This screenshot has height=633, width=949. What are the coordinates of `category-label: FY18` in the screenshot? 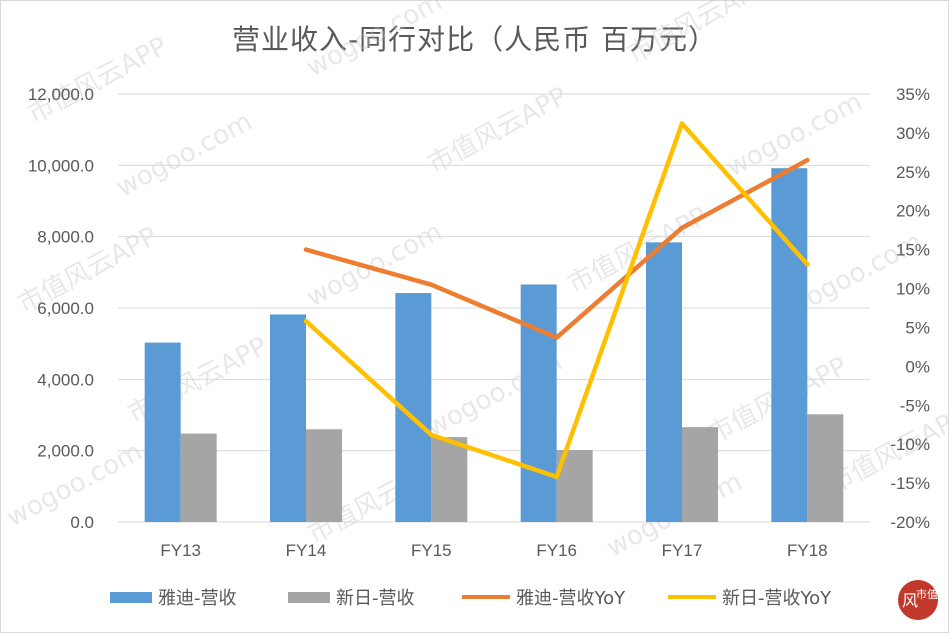 It's located at (807, 550).